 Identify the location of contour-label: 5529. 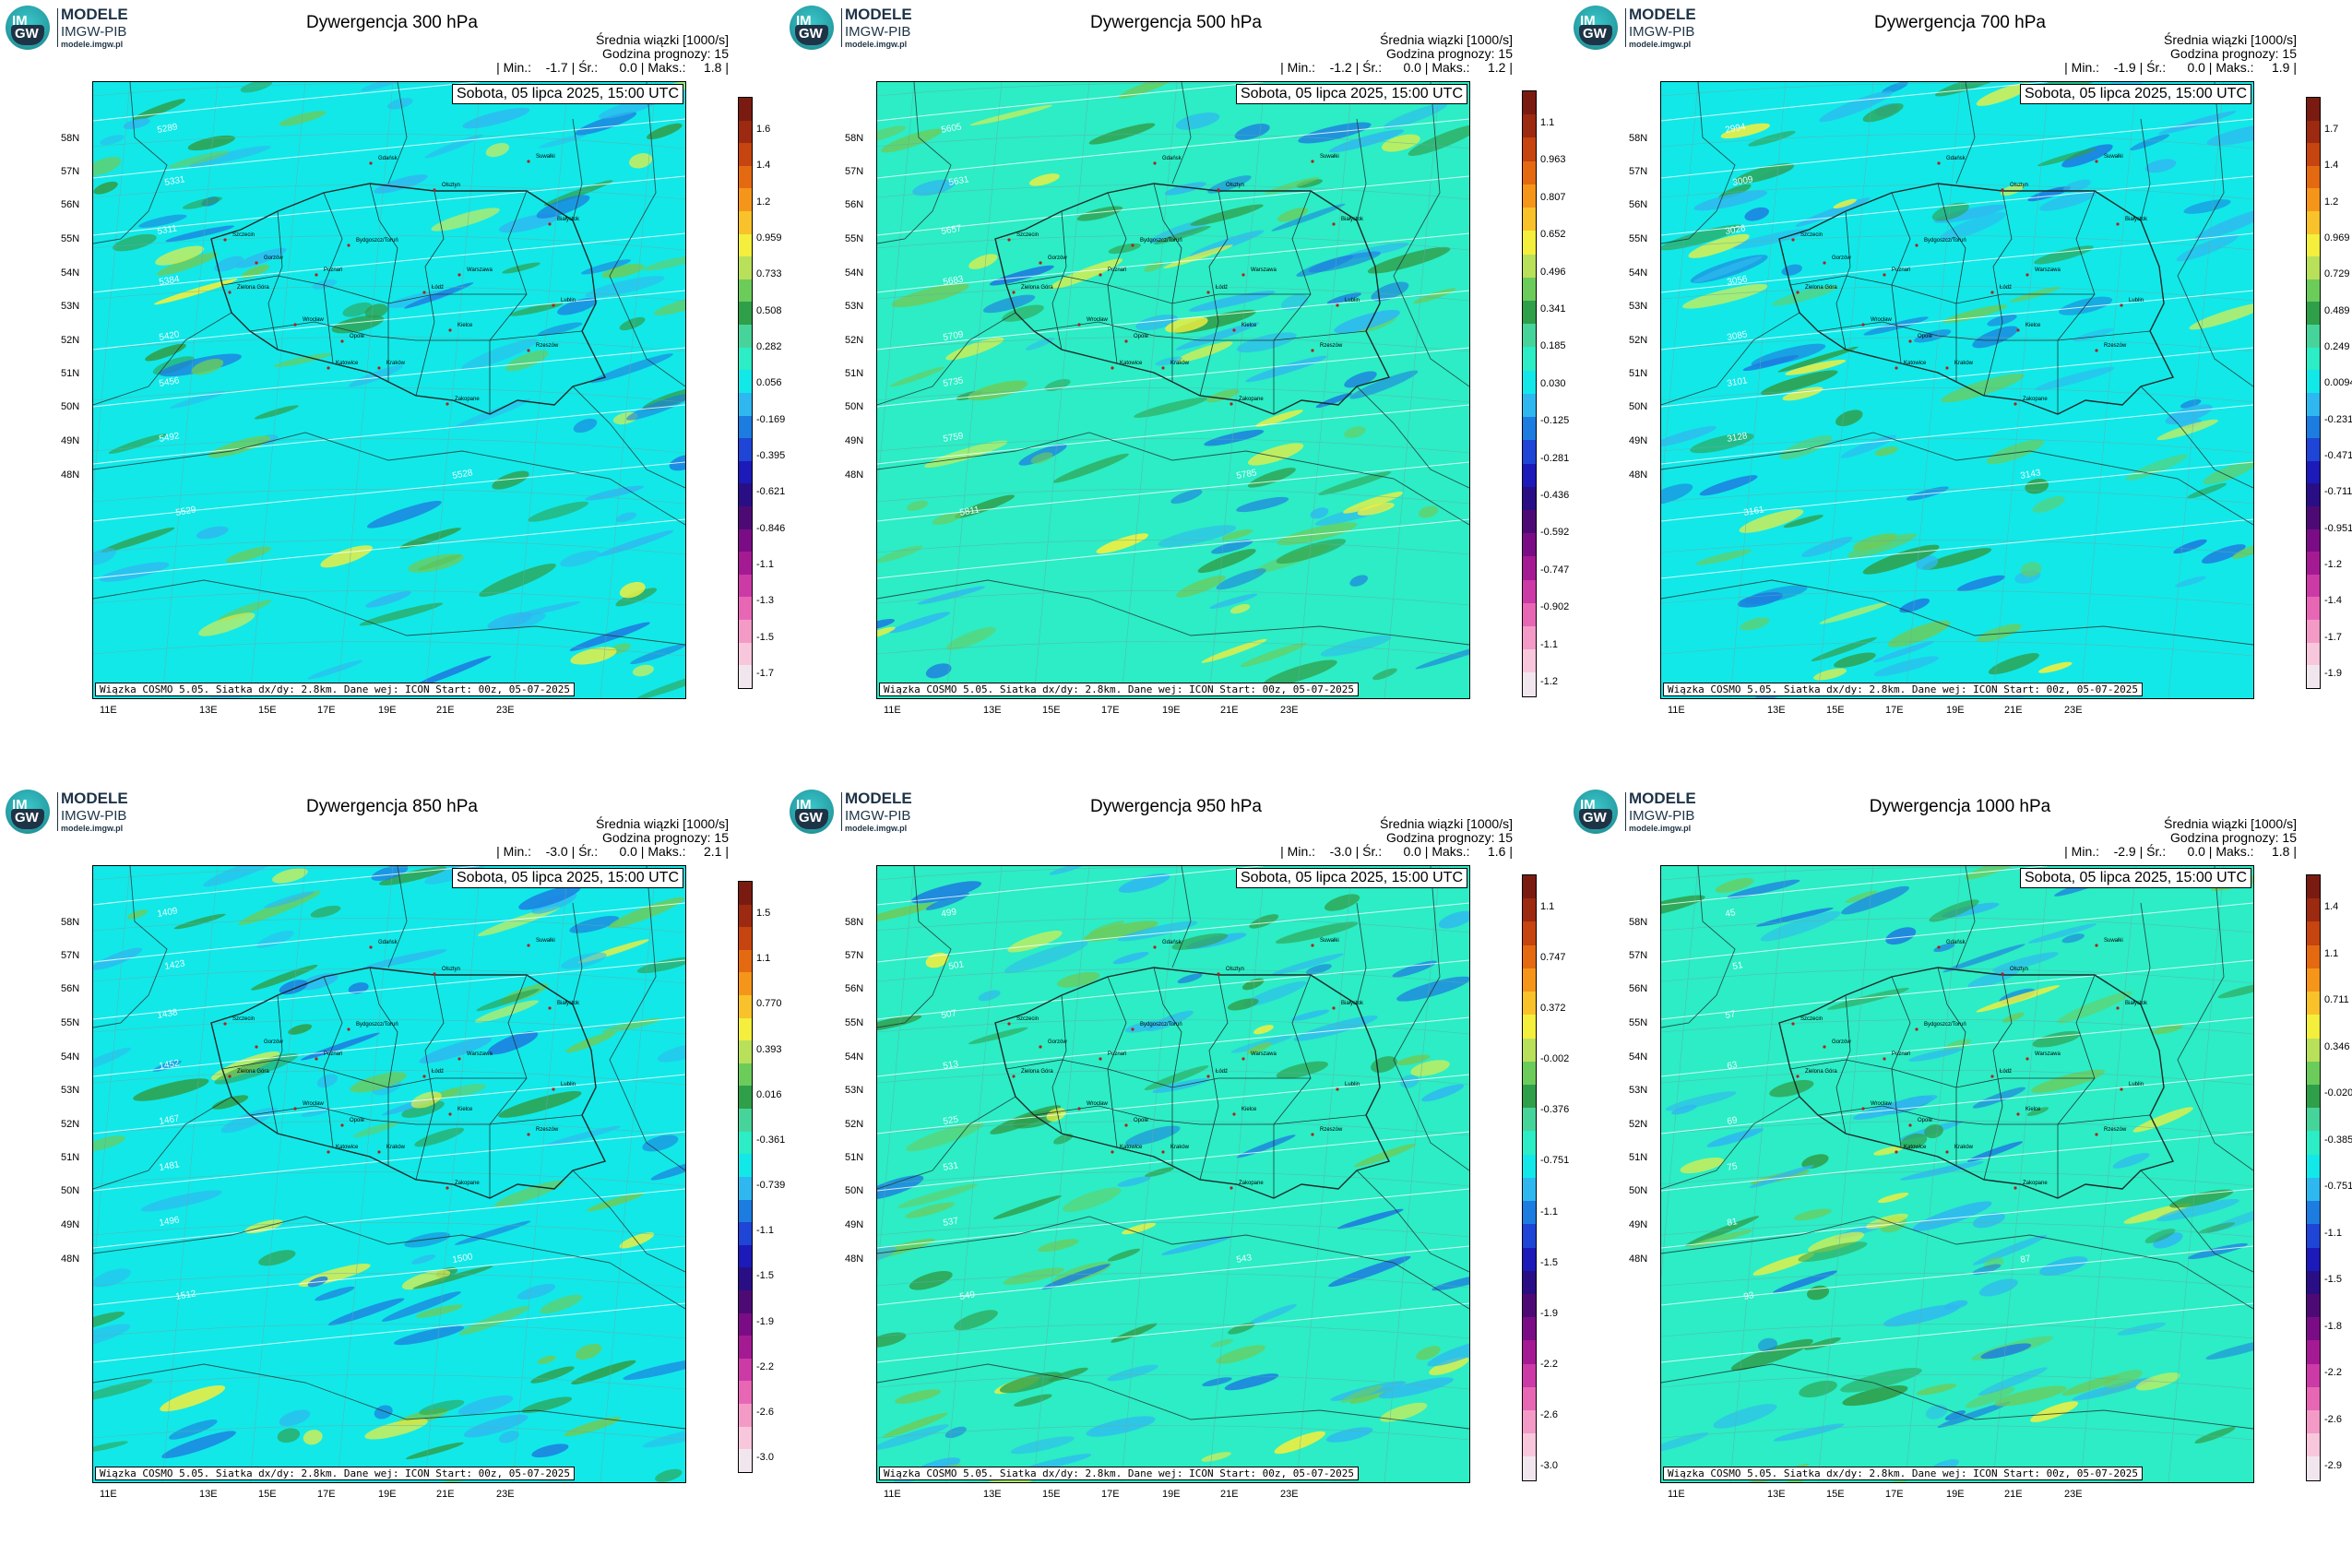
(186, 511).